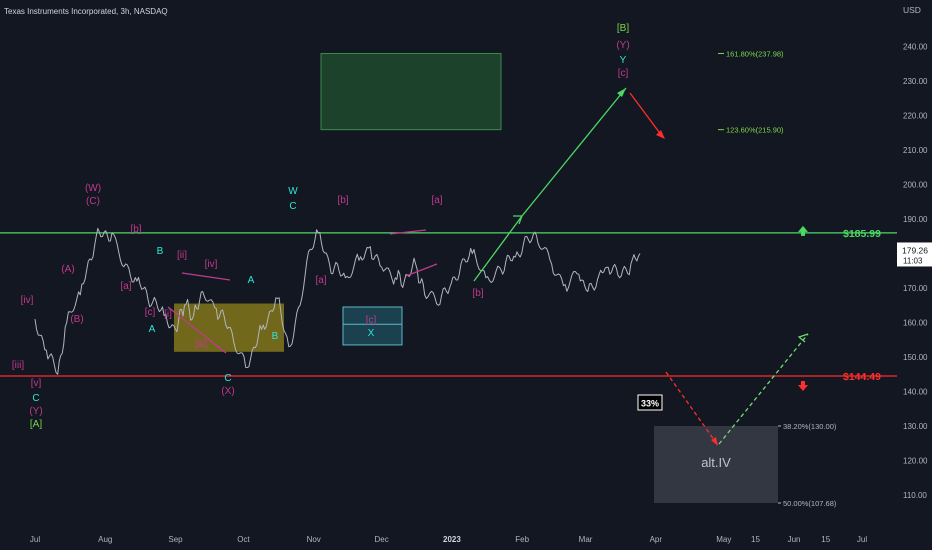 The height and width of the screenshot is (550, 932). I want to click on y-tick-label: 220.00, so click(915, 116).